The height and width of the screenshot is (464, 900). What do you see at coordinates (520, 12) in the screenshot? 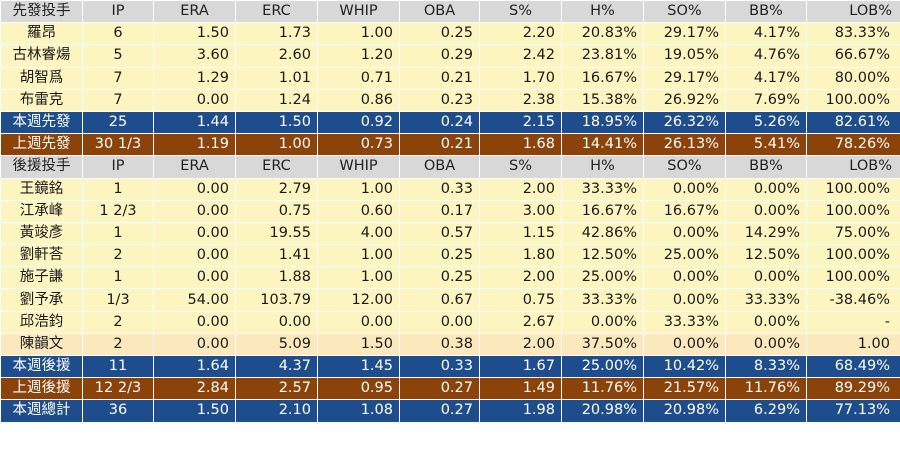
I see `column-header-s: S%` at bounding box center [520, 12].